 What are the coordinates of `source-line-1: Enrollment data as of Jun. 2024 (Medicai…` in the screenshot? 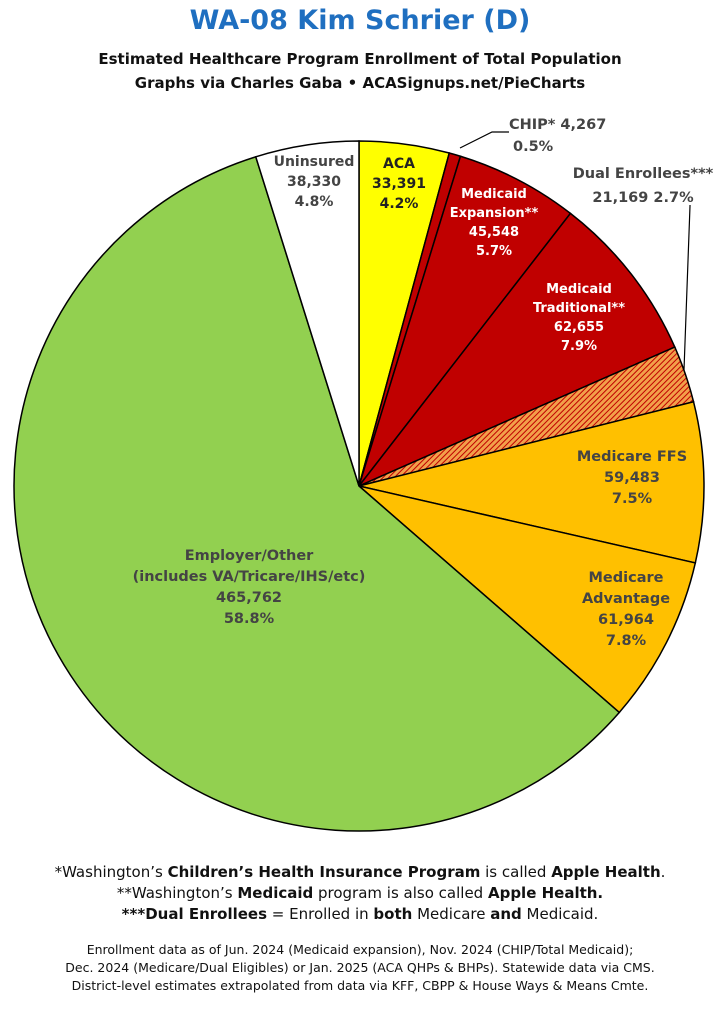 It's located at (360, 949).